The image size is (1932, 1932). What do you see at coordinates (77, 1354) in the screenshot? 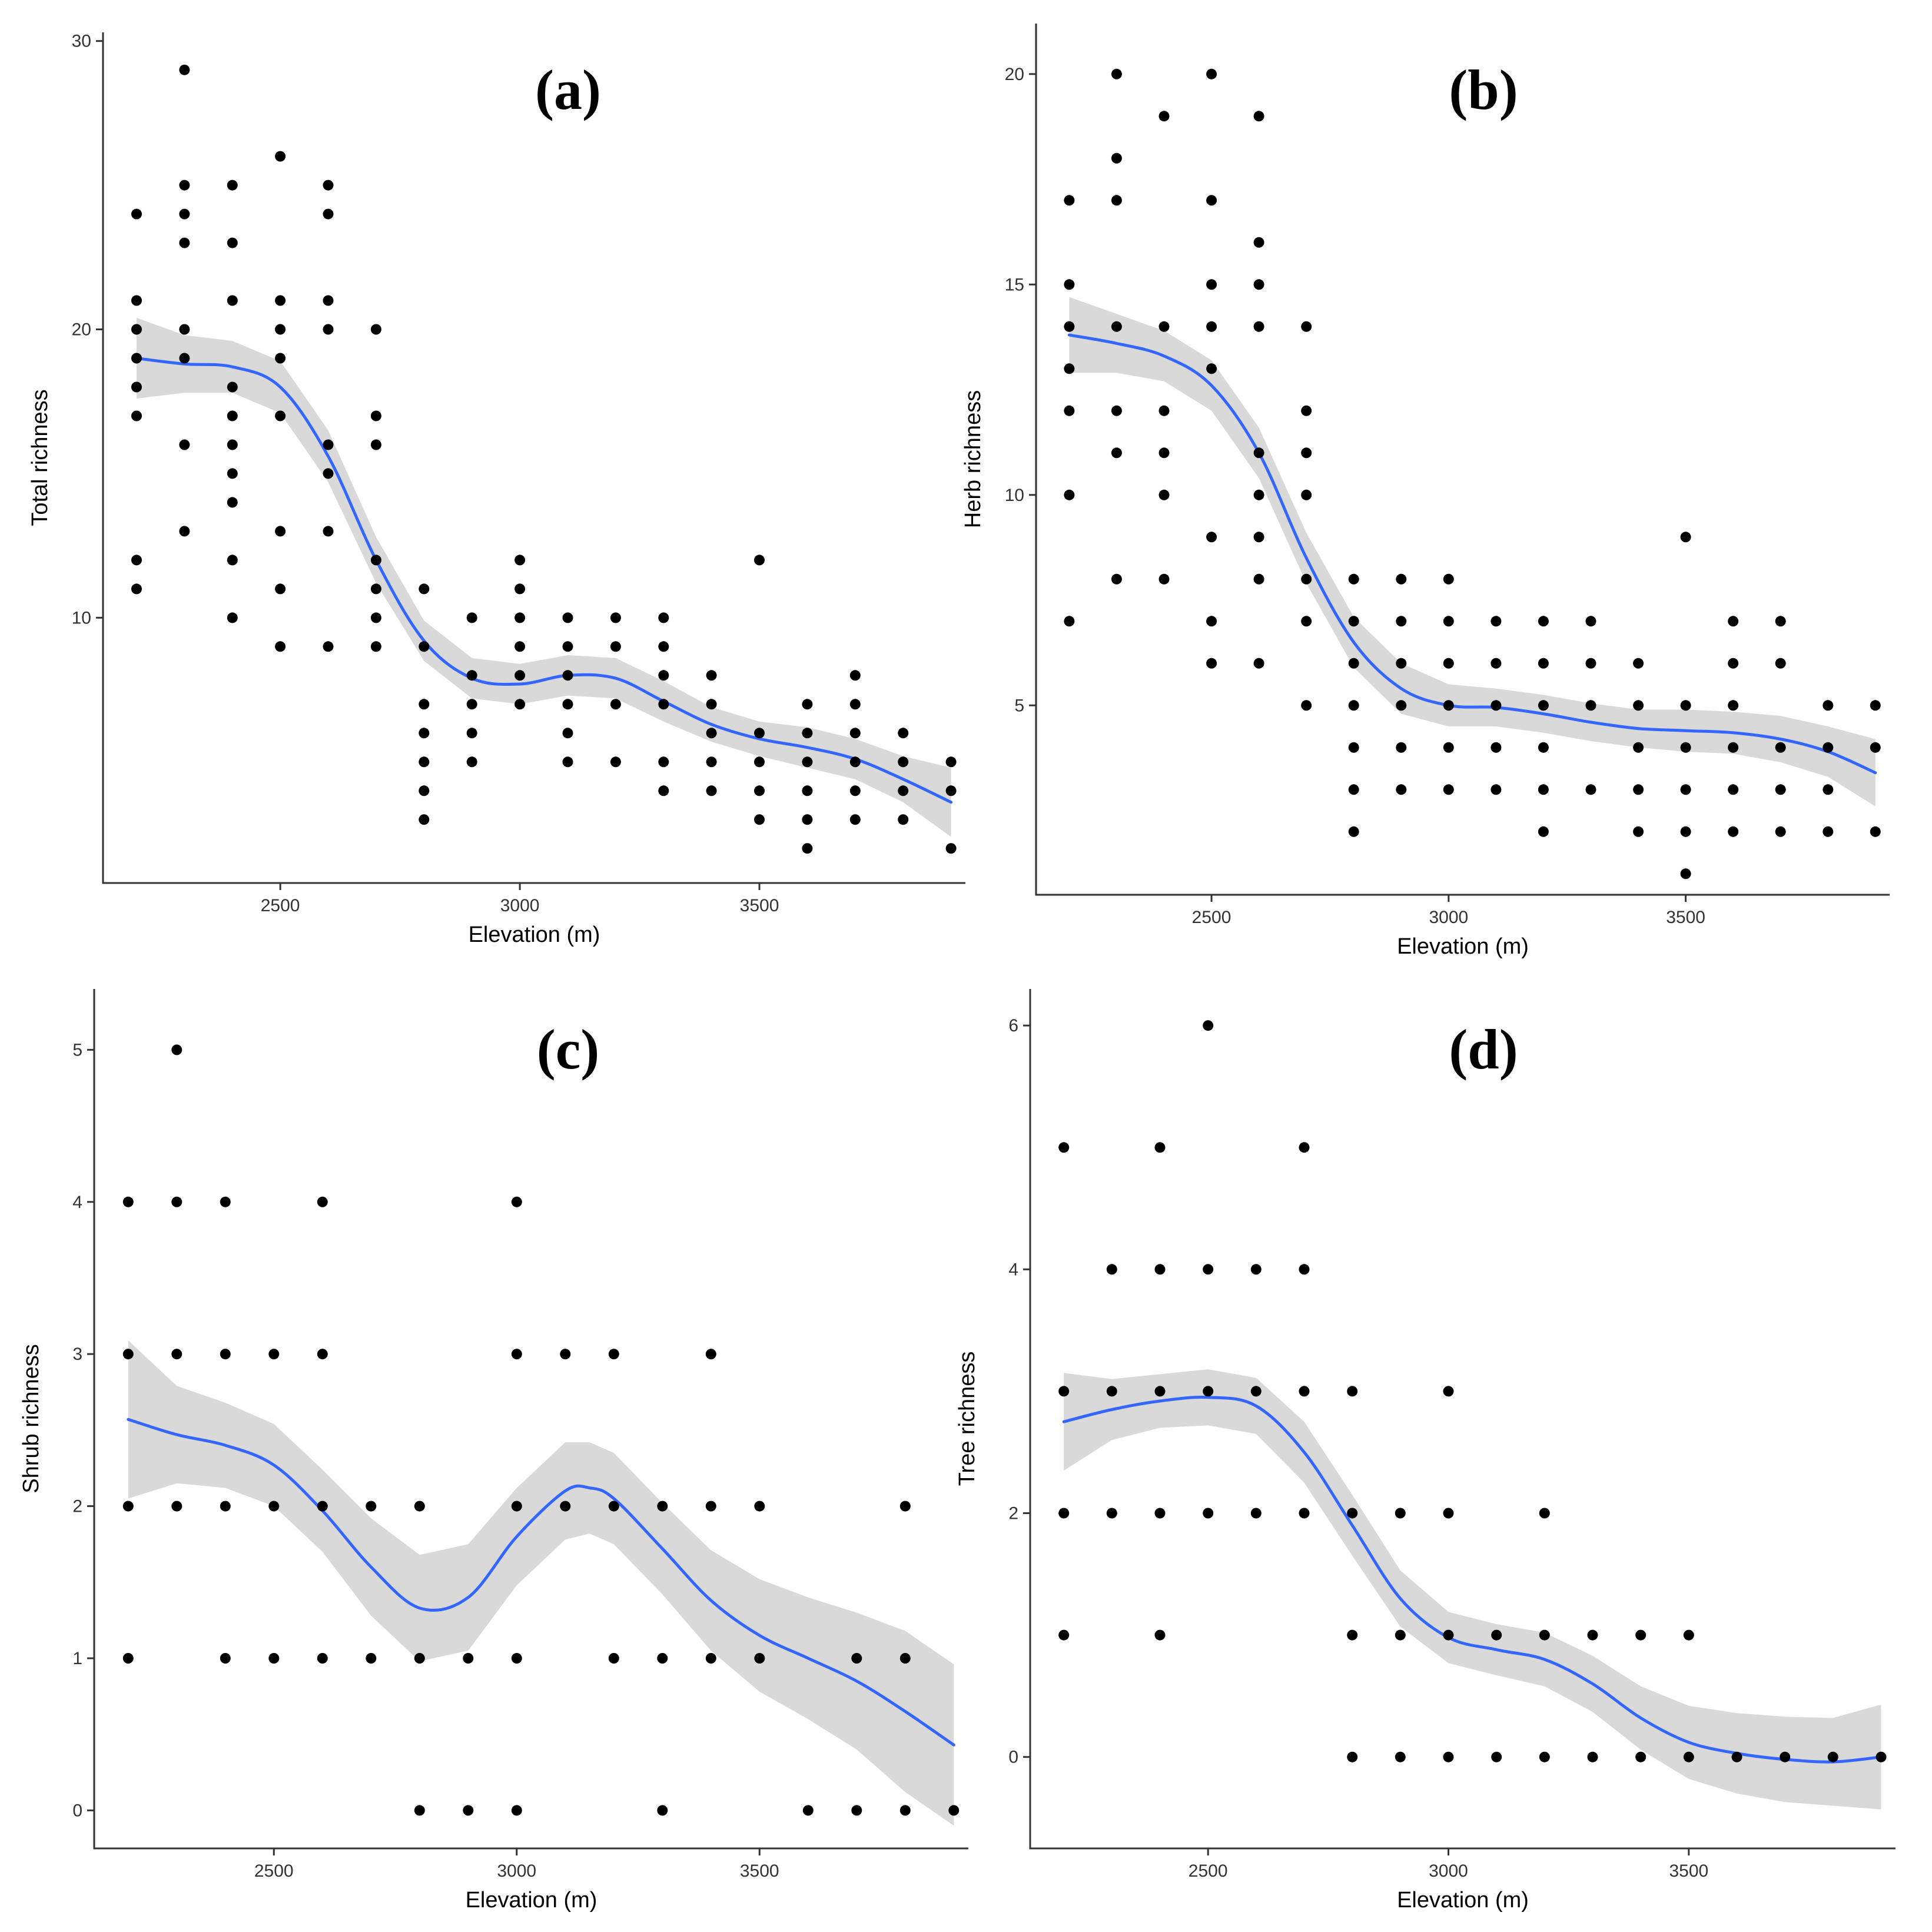
I see `panel-c-y-tick-label: 3` at bounding box center [77, 1354].